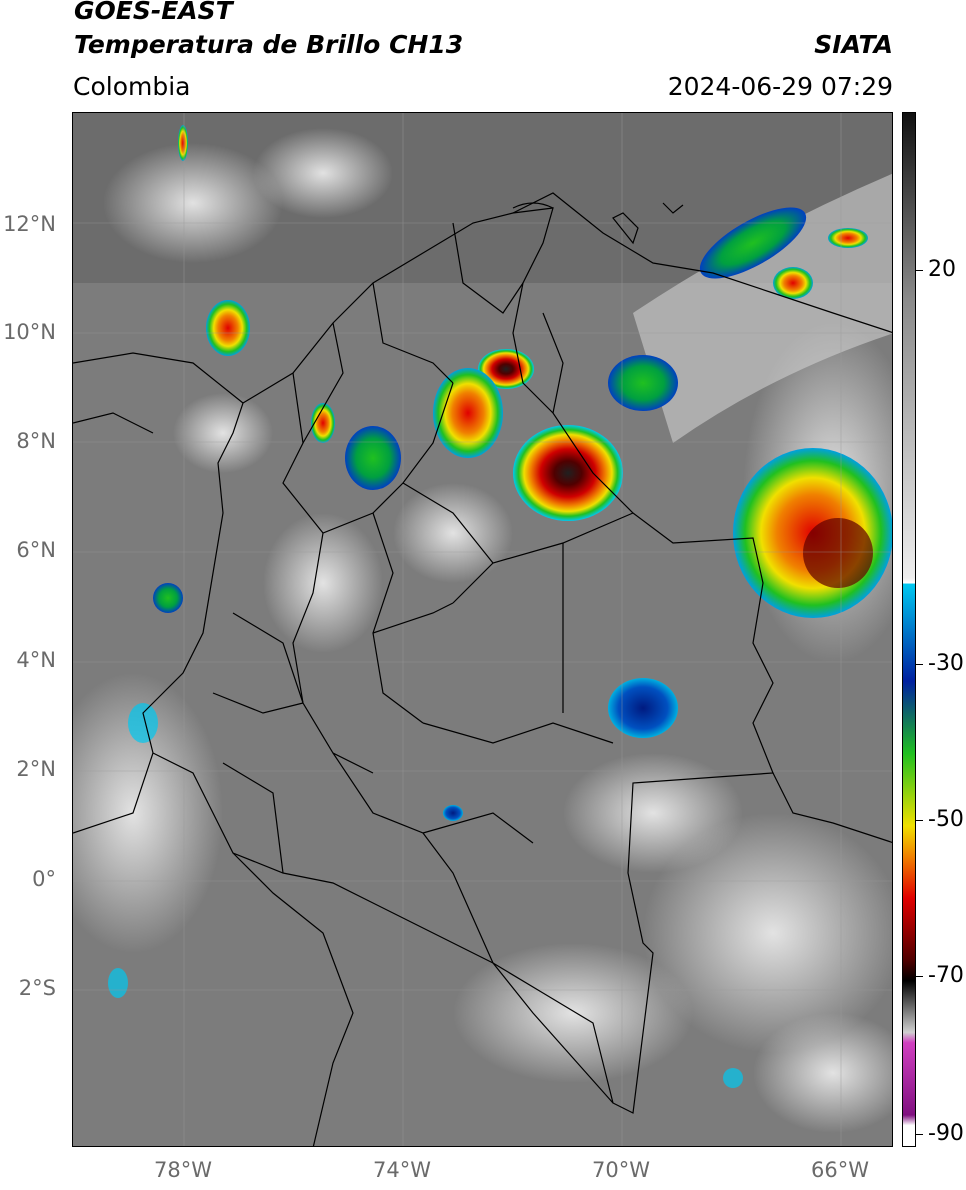  What do you see at coordinates (942, 269) in the screenshot?
I see `colorbar-label-20: 20` at bounding box center [942, 269].